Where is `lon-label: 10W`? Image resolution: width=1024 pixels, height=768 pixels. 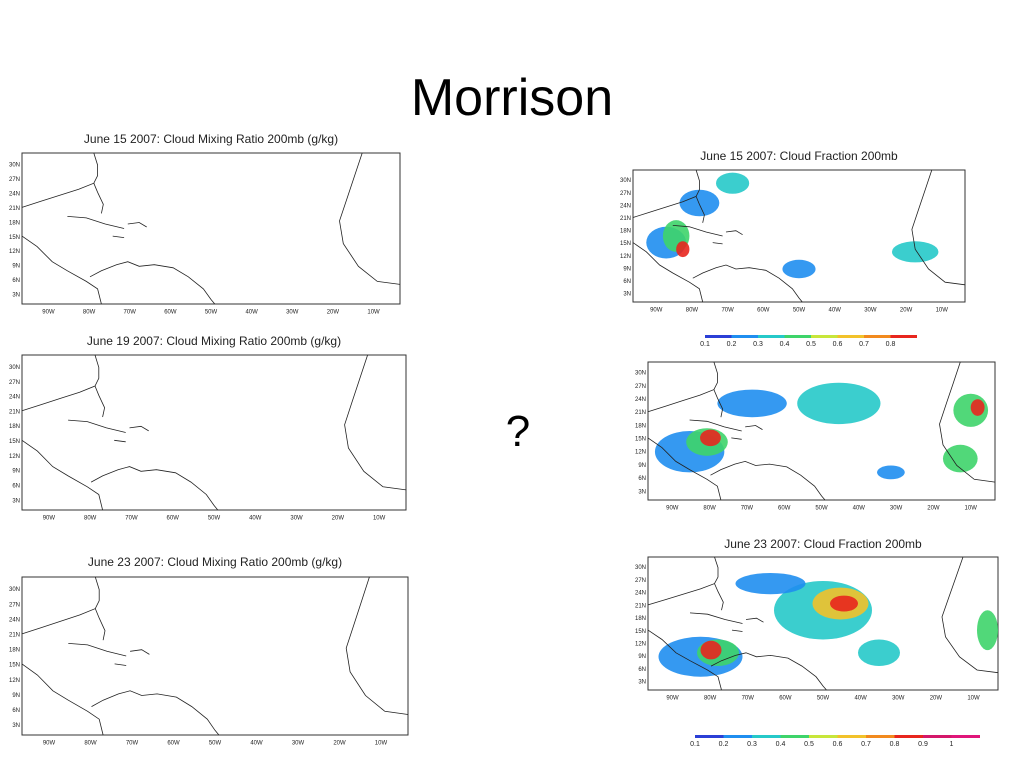
lon-label: 10W is located at coordinates (971, 509).